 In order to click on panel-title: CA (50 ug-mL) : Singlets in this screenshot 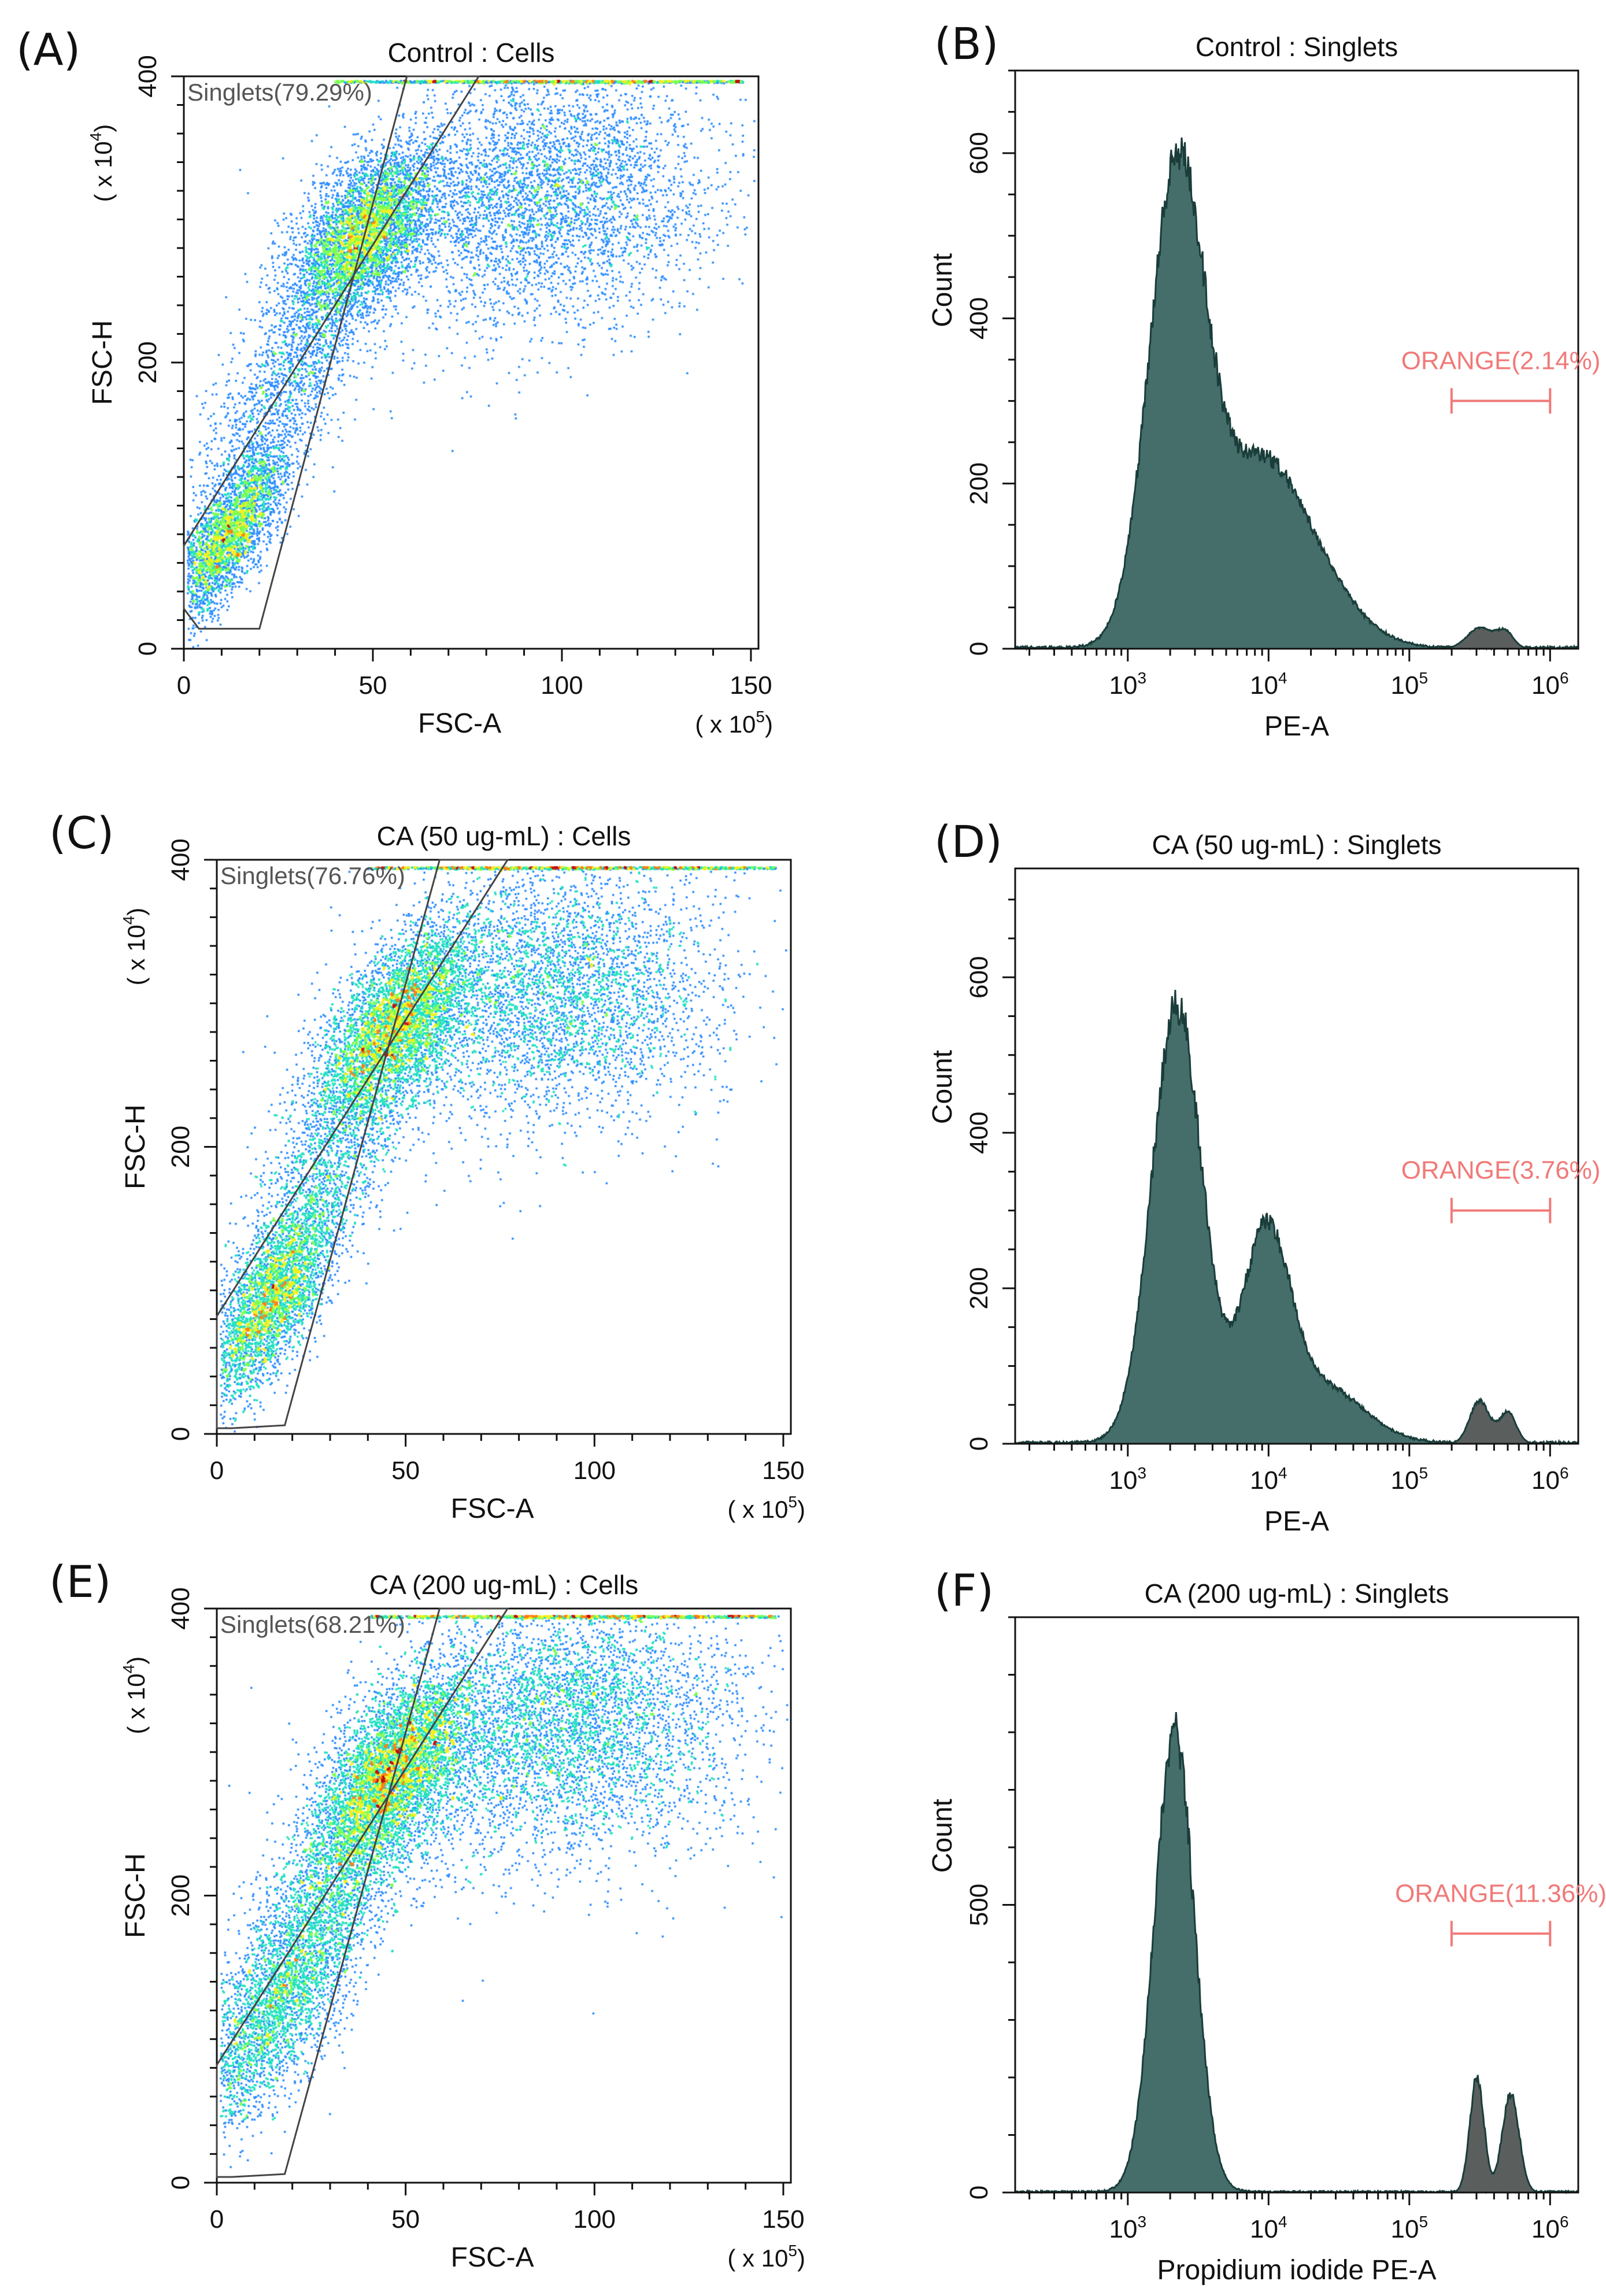, I will do `click(1296, 845)`.